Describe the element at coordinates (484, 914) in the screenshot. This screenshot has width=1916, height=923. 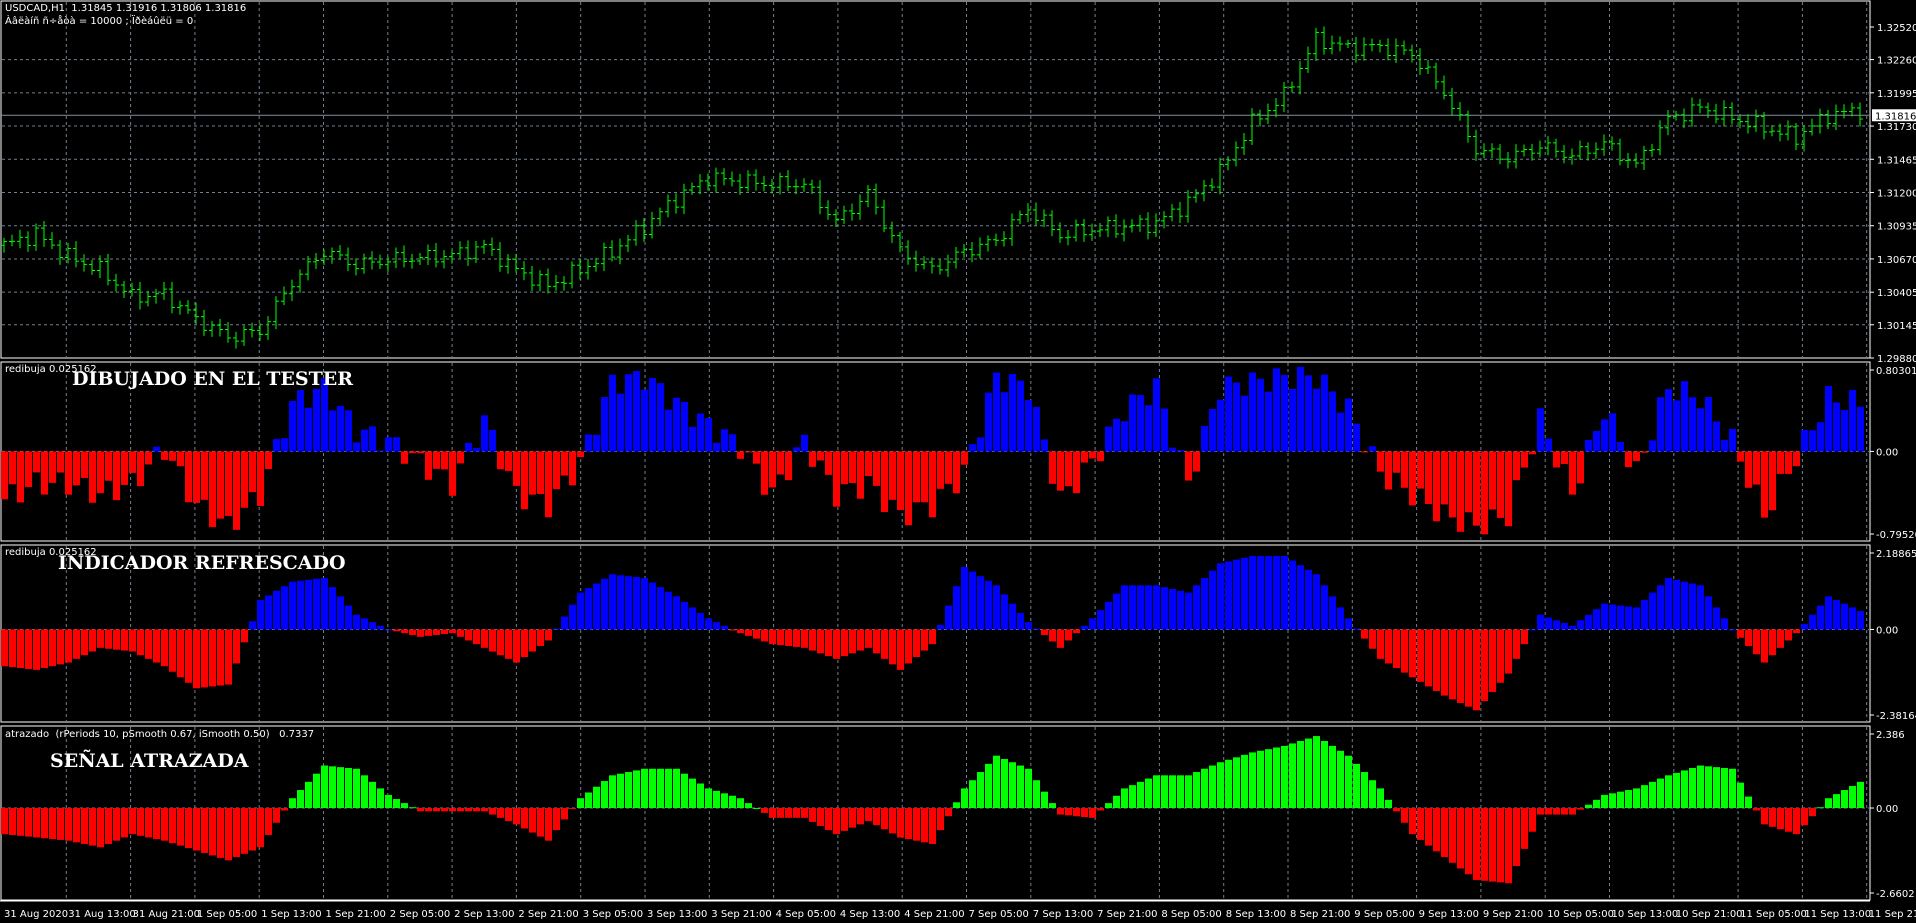
I see `time-tick-label: 2 Sep 13:00` at that location.